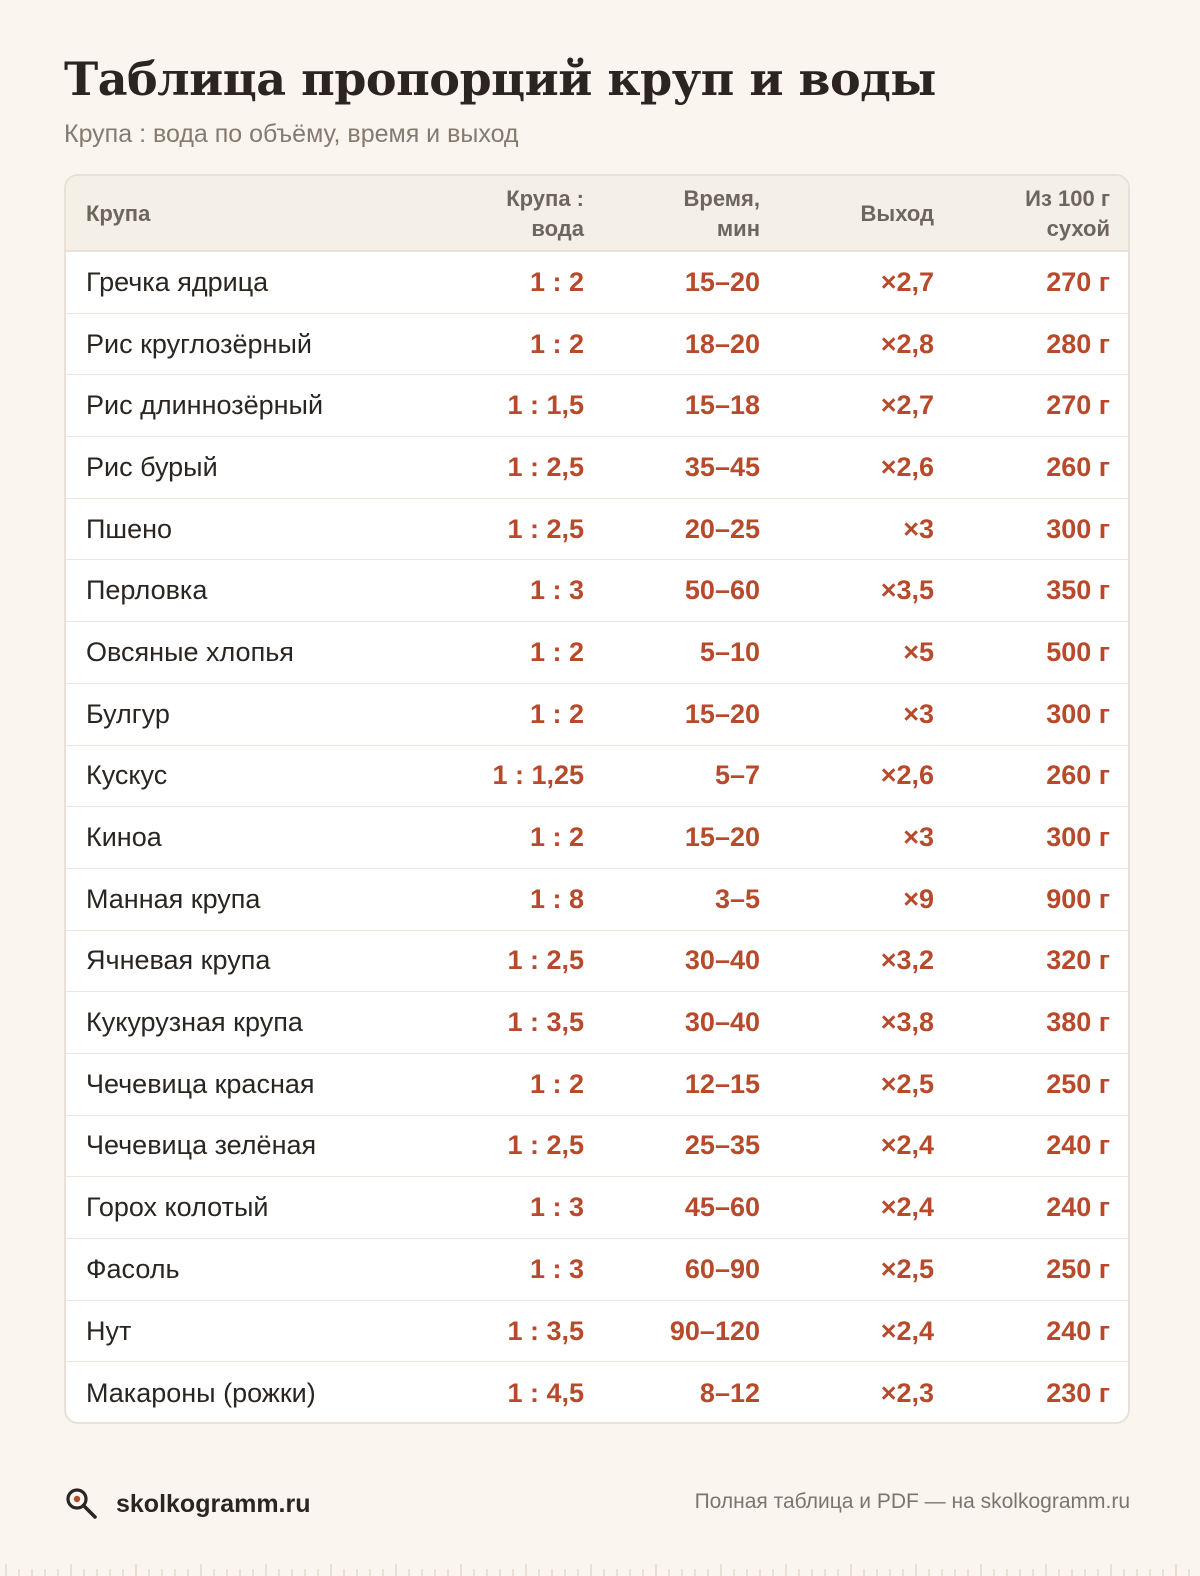 The image size is (1200, 1576). I want to click on cell-time: 20–25, so click(722, 528).